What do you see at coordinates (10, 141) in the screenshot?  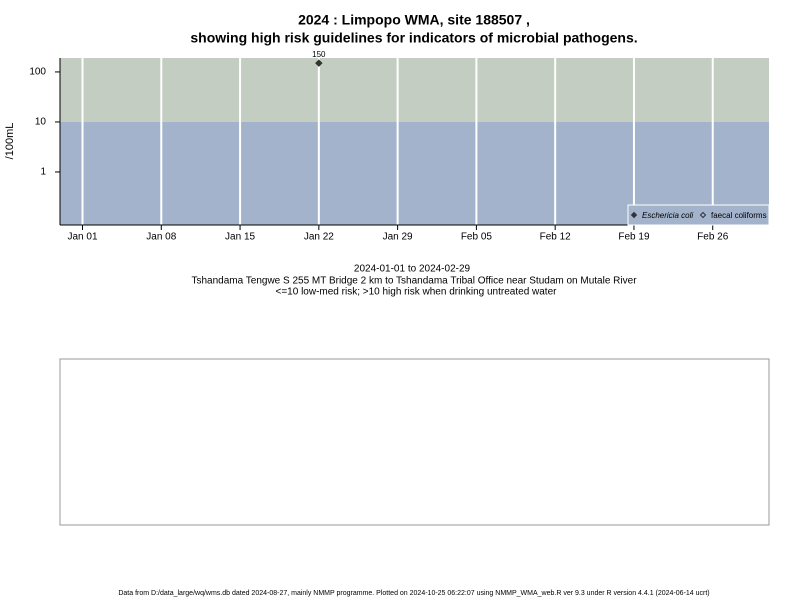 I see `y-axis-label: /100mL` at bounding box center [10, 141].